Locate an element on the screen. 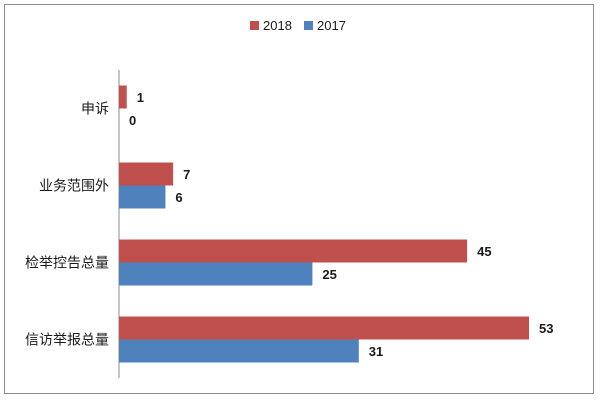 This screenshot has height=400, width=600. category-label: 业务范围外 is located at coordinates (74, 186).